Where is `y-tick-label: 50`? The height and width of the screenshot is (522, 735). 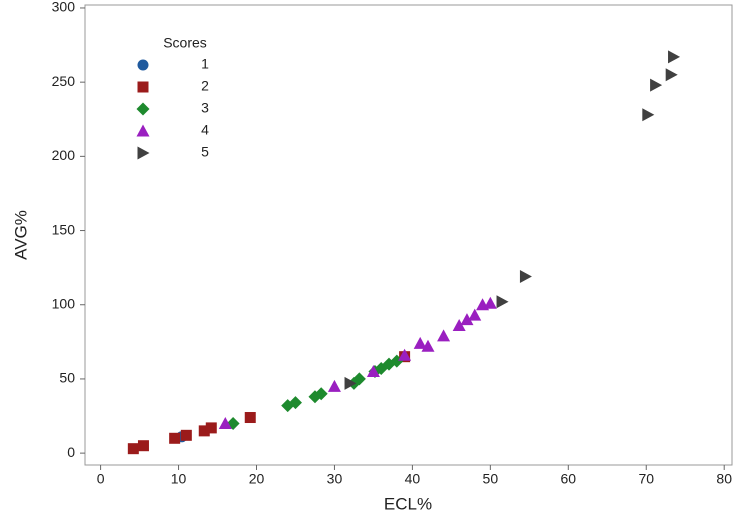
y-tick-label: 50 is located at coordinates (67, 378).